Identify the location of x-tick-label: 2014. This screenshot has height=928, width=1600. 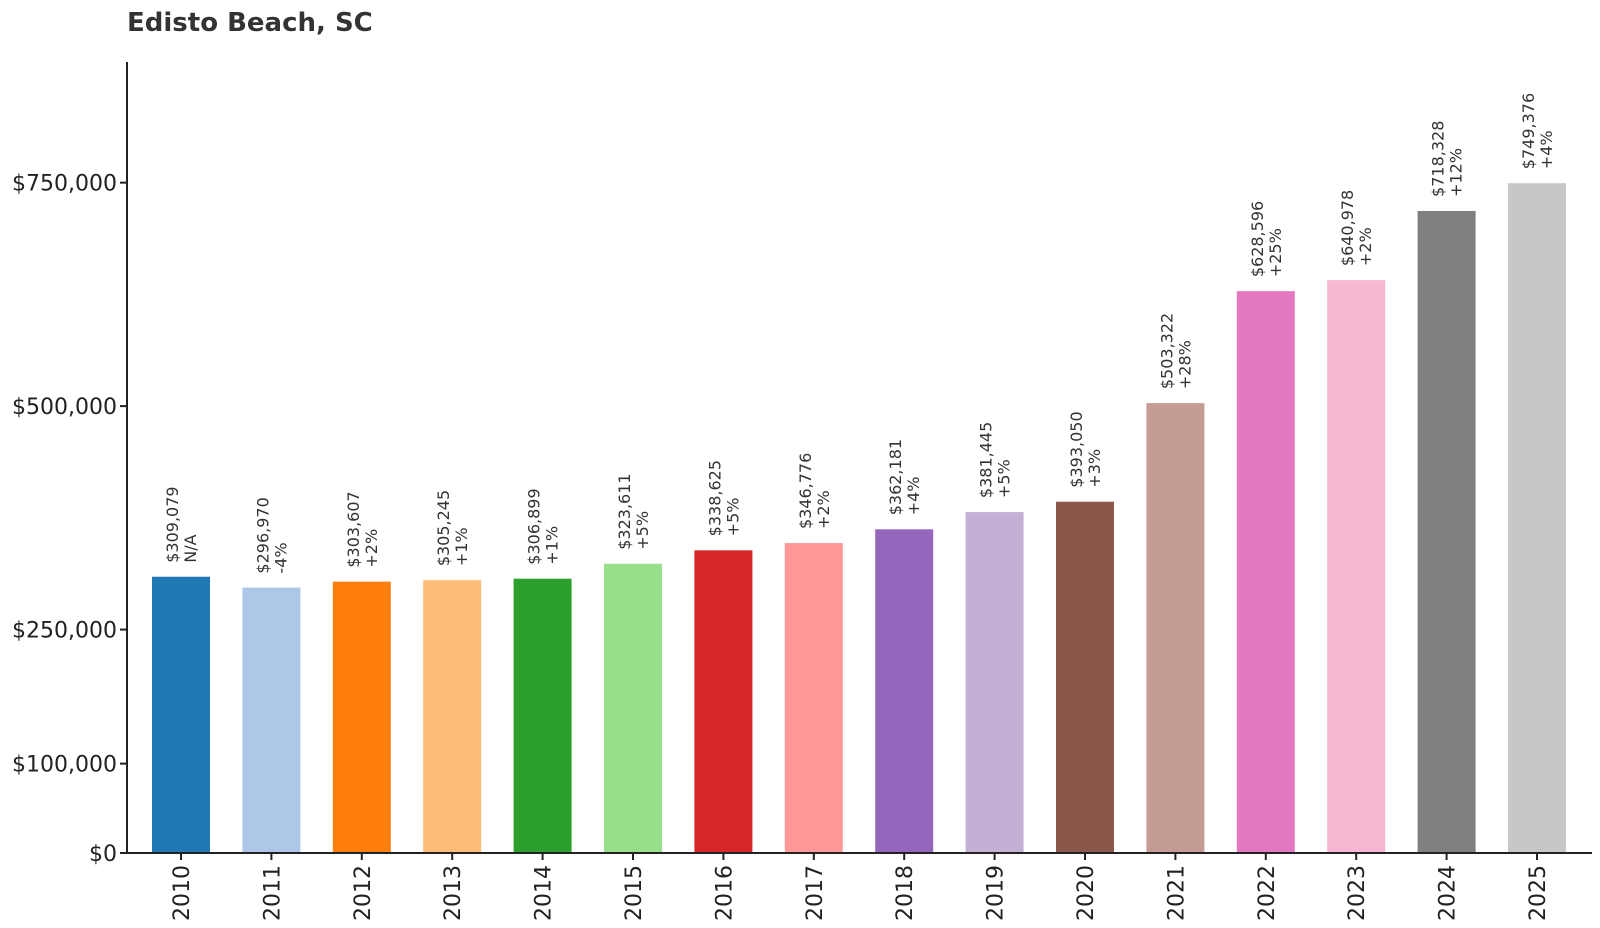
(544, 893).